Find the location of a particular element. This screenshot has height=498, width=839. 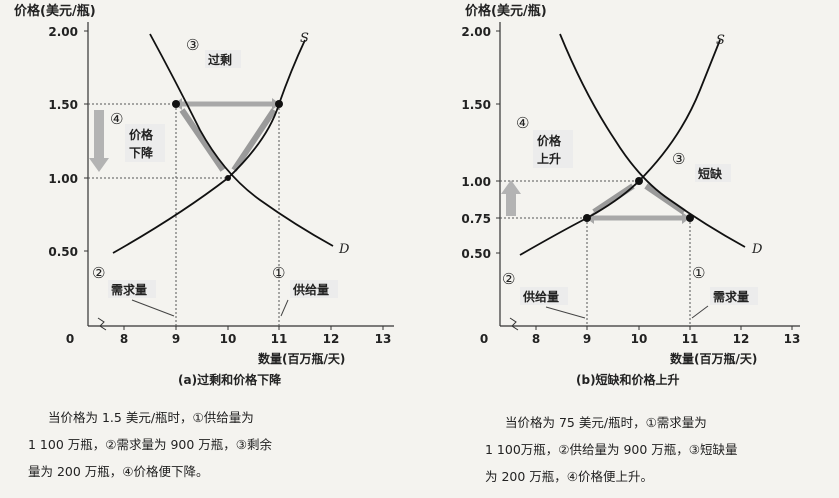

panel-b-xtick-label: 13 is located at coordinates (792, 339).